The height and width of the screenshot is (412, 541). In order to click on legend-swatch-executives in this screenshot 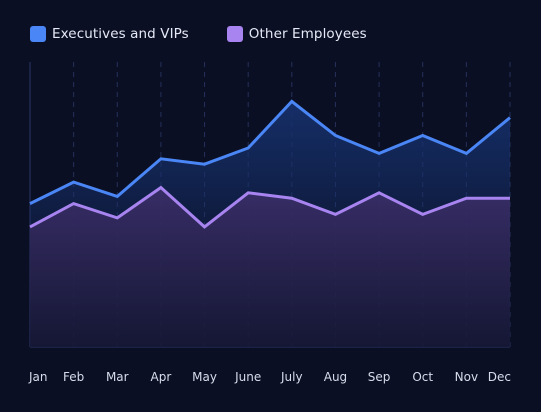, I will do `click(38, 34)`.